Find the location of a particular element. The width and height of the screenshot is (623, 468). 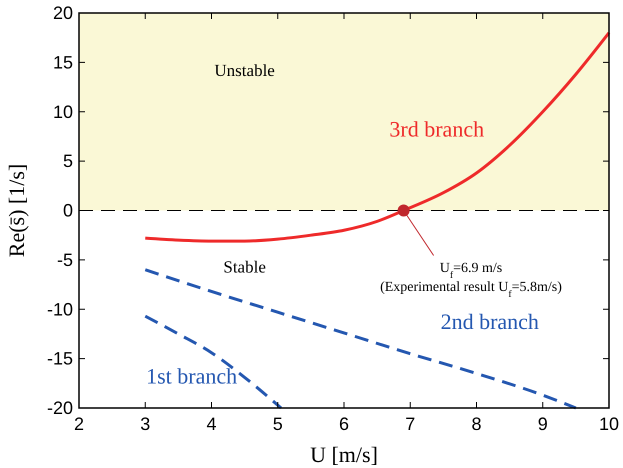

x-axis-title: U [m/s] is located at coordinates (344, 454).